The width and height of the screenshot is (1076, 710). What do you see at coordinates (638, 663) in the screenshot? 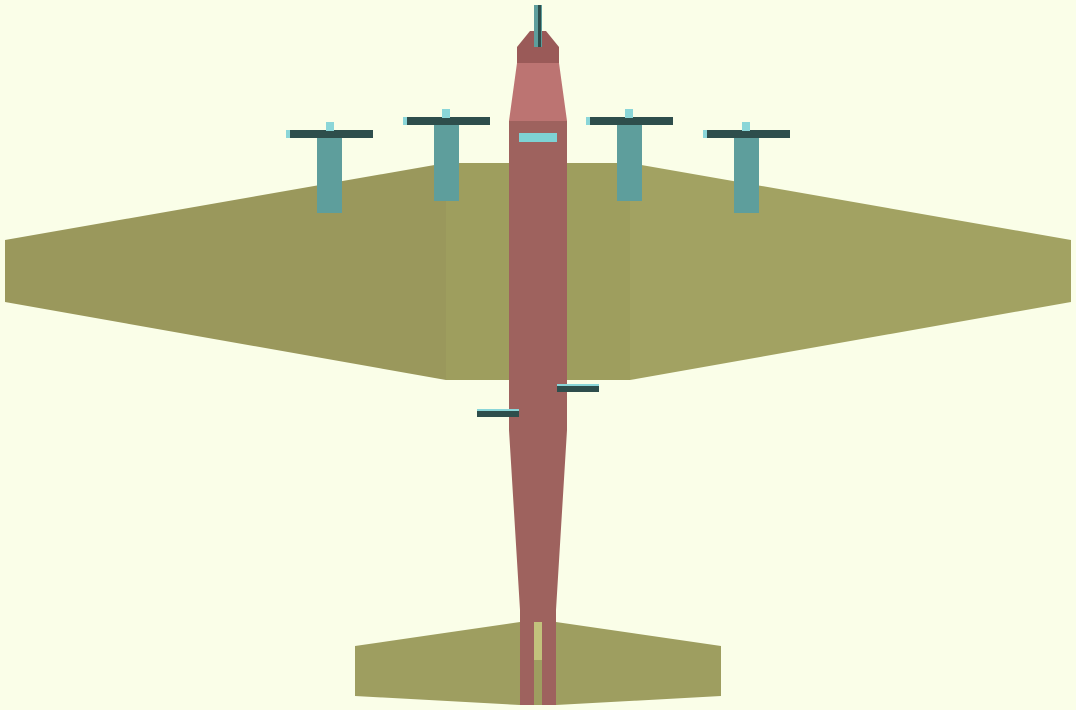
I see `tail-right` at bounding box center [638, 663].